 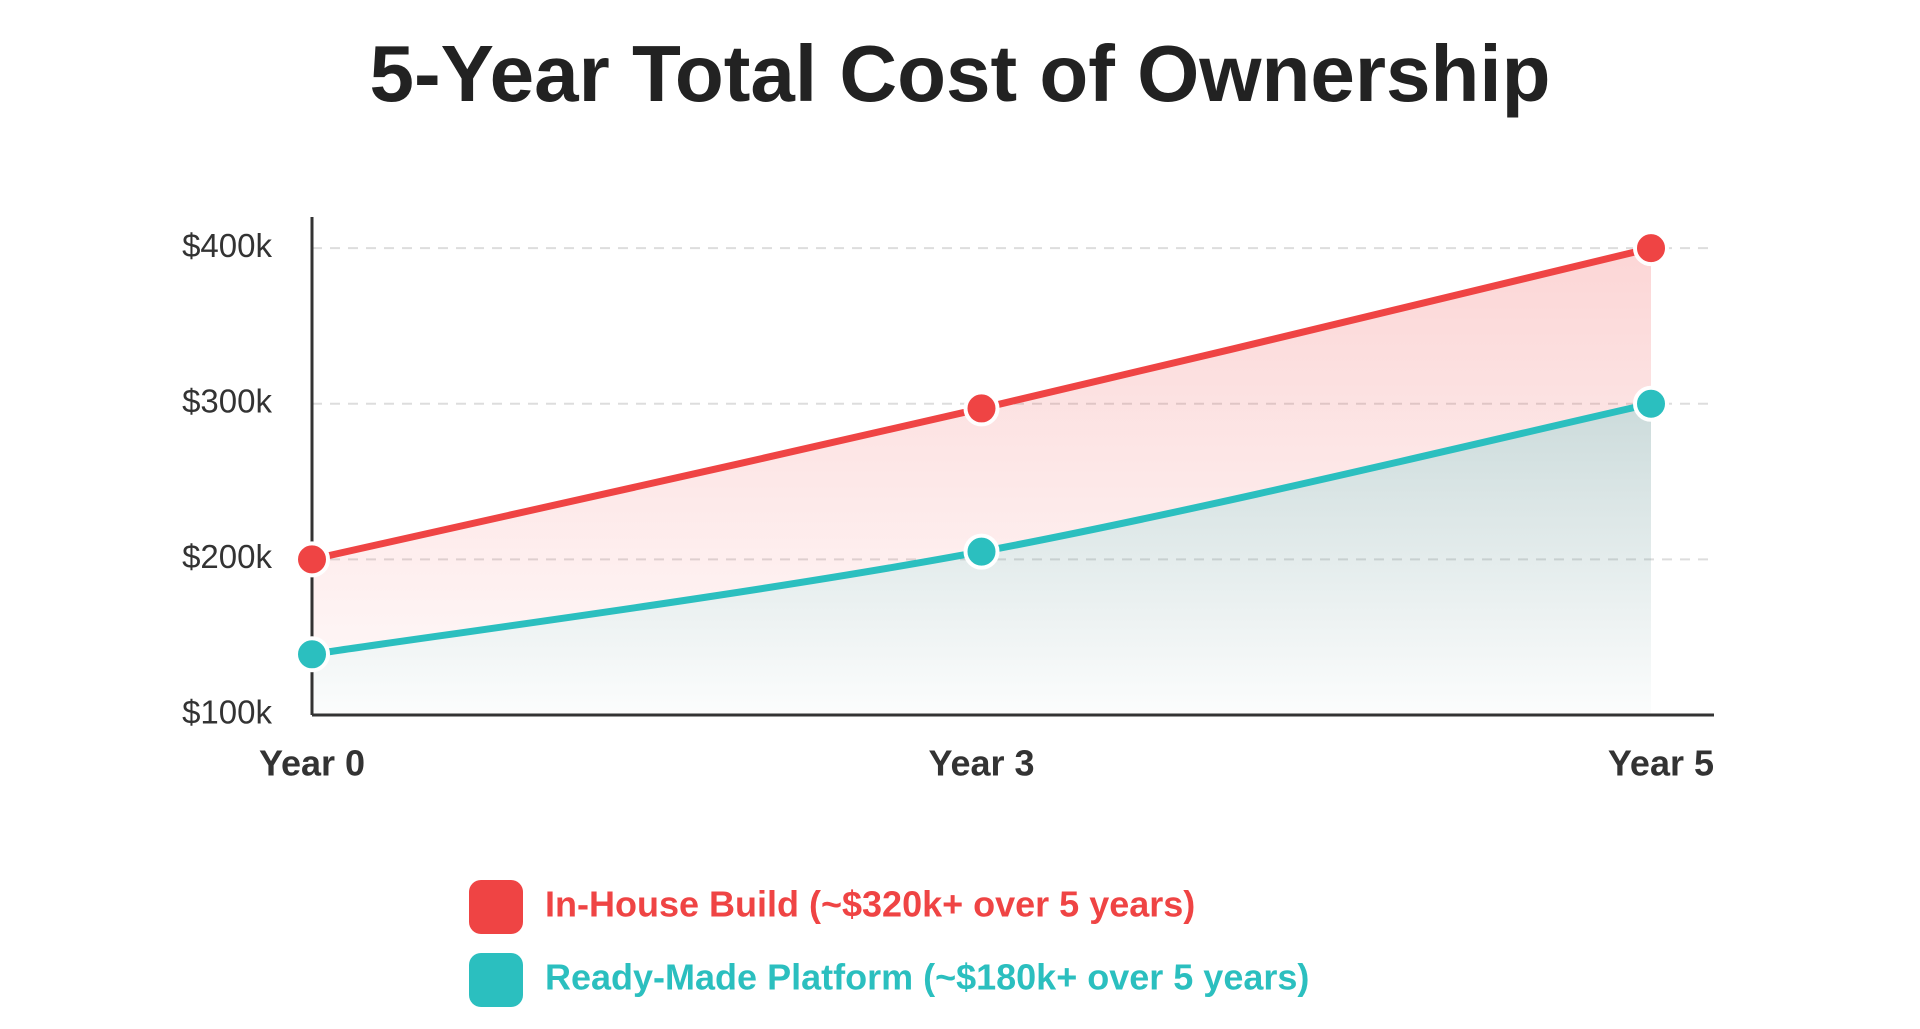 What do you see at coordinates (227, 712) in the screenshot?
I see `y-tick-label: $100k` at bounding box center [227, 712].